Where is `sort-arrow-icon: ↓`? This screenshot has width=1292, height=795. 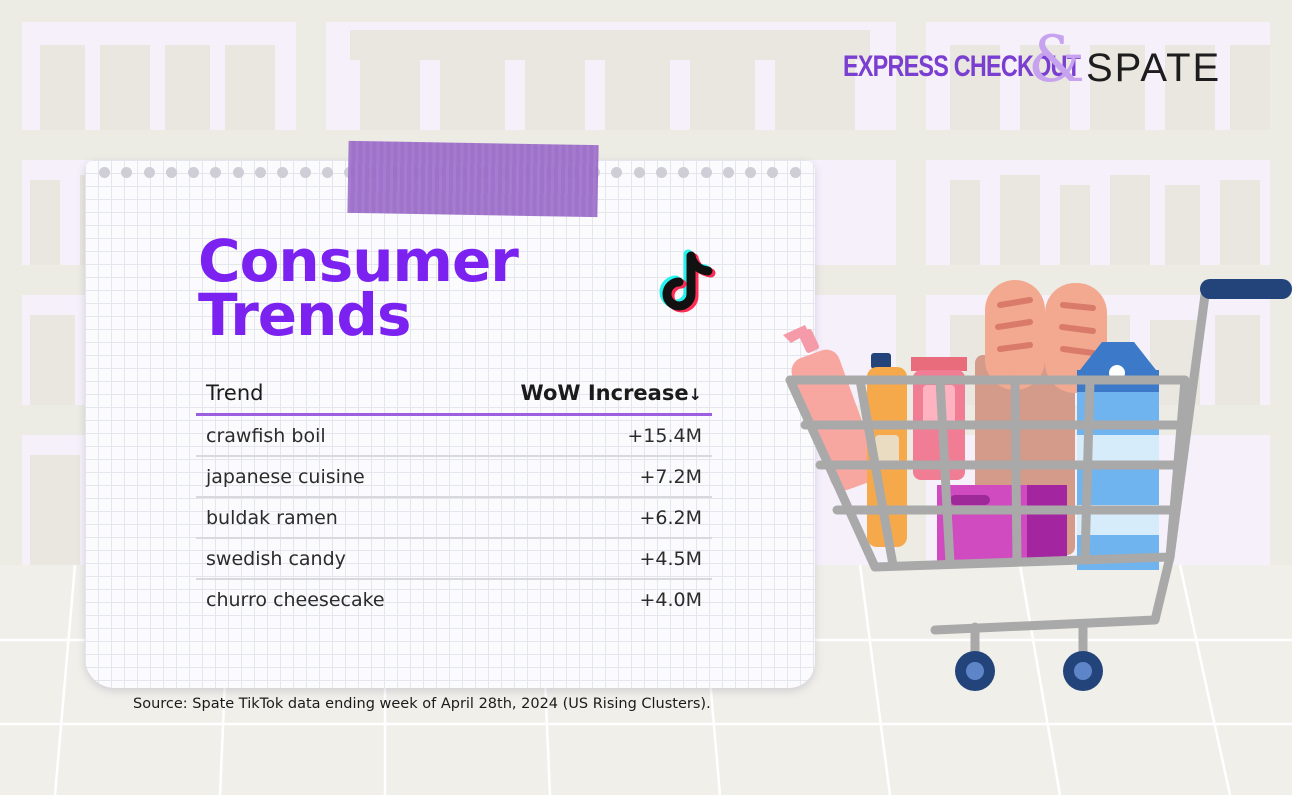
sort-arrow-icon: ↓ is located at coordinates (695, 394).